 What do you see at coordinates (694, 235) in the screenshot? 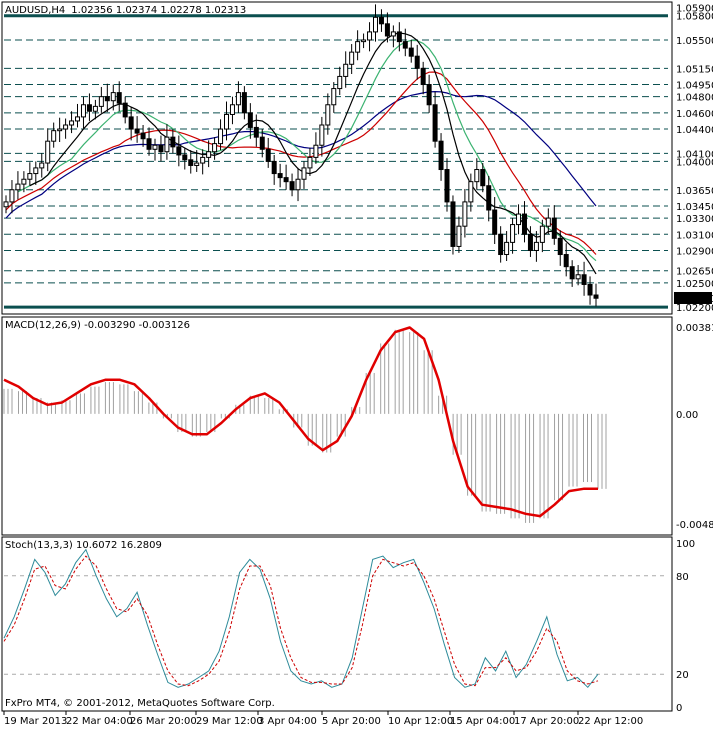
I see `price-tick-label: 1.03100` at bounding box center [694, 235].